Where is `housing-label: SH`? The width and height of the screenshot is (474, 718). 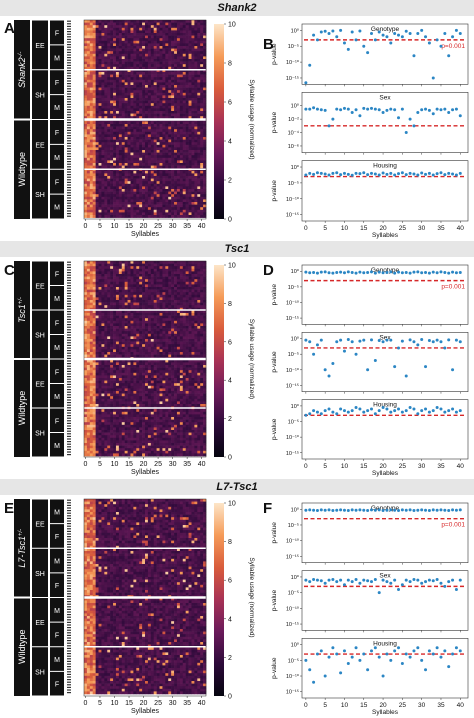
housing-label: SH is located at coordinates (40, 96).